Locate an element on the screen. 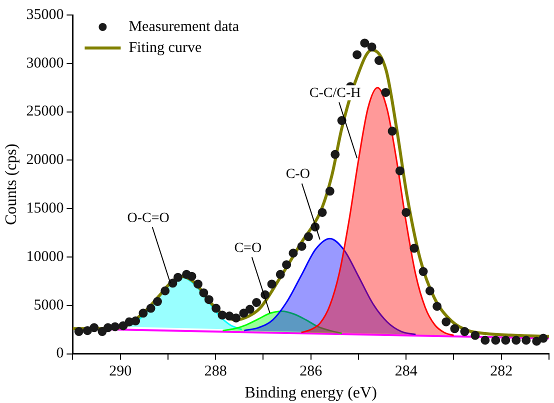  x-tick-label: 286 is located at coordinates (311, 372).